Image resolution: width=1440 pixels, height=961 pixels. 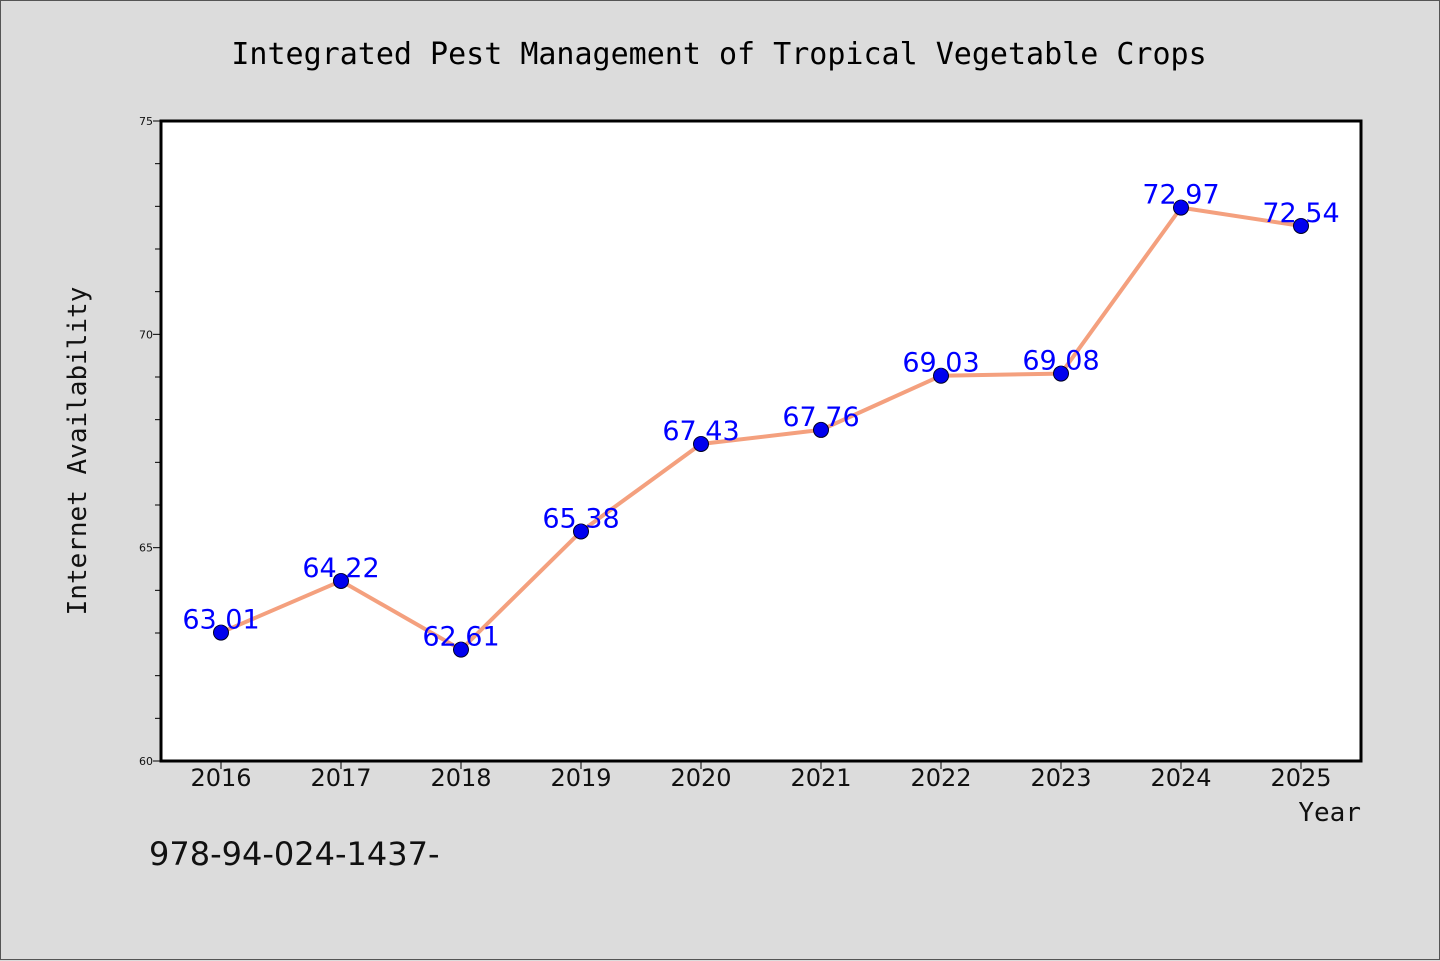 What do you see at coordinates (700, 778) in the screenshot?
I see `x-tick-label: 2020` at bounding box center [700, 778].